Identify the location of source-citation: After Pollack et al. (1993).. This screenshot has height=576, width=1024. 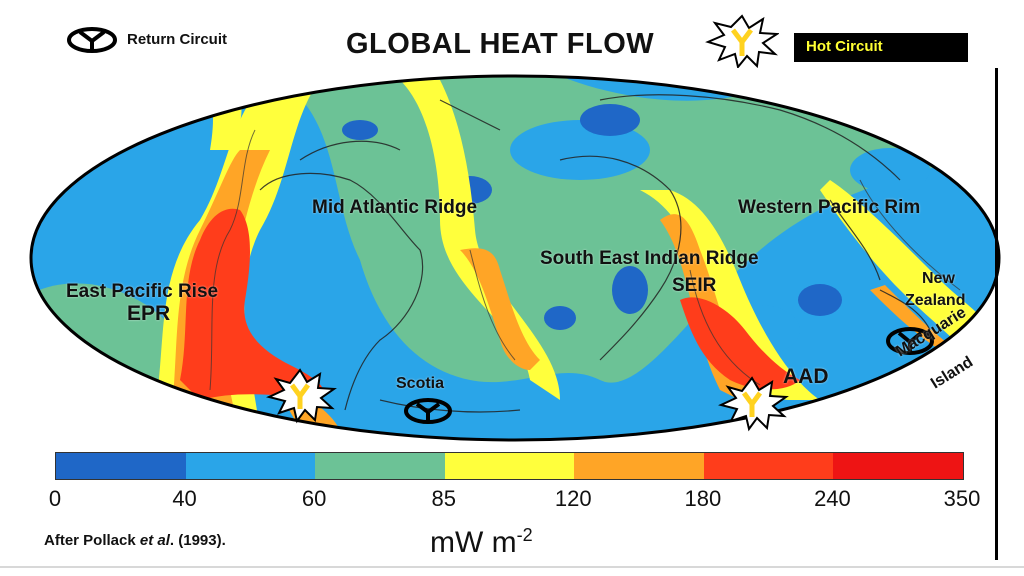
(135, 540).